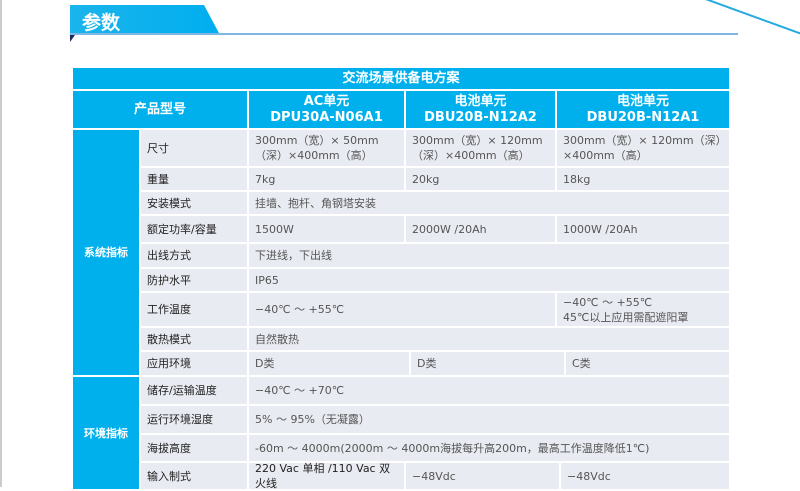 The width and height of the screenshot is (800, 491). Describe the element at coordinates (643, 109) in the screenshot. I see `header-column: 电池单元 DBU20B-N12A1` at that location.